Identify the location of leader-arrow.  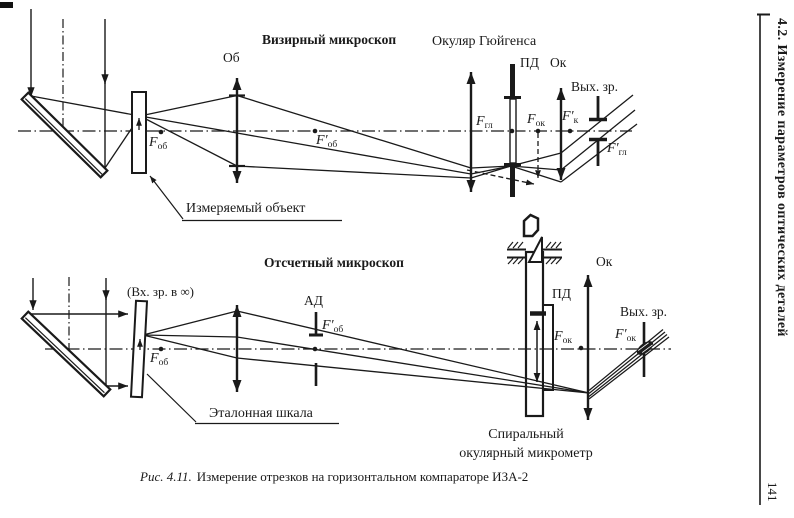
(166, 197).